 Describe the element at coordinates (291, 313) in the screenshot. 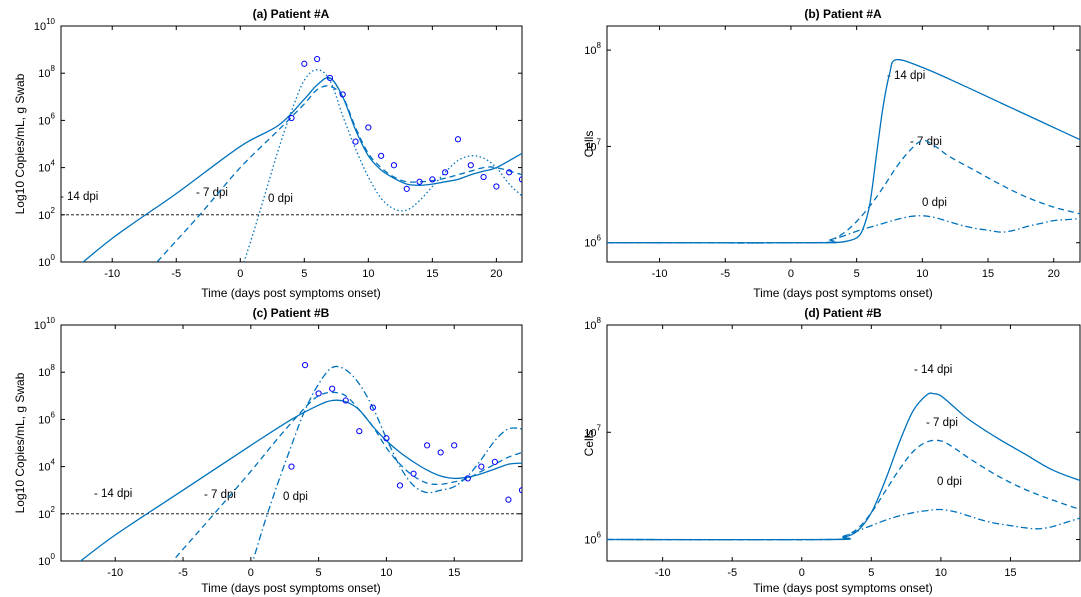

I see `panel-title: (c) Patient #B` at that location.